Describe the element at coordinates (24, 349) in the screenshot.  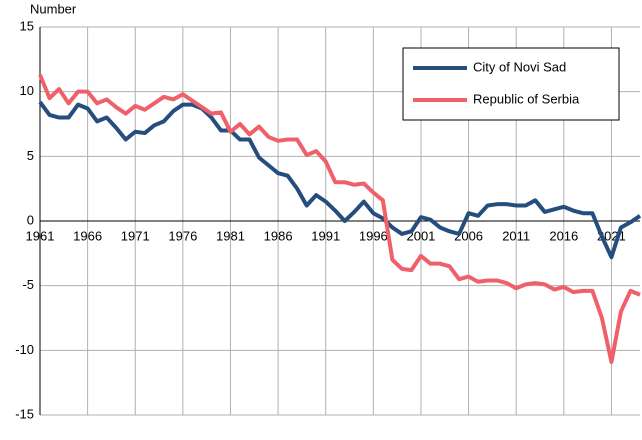
I see `y-tick-label: -10` at that location.